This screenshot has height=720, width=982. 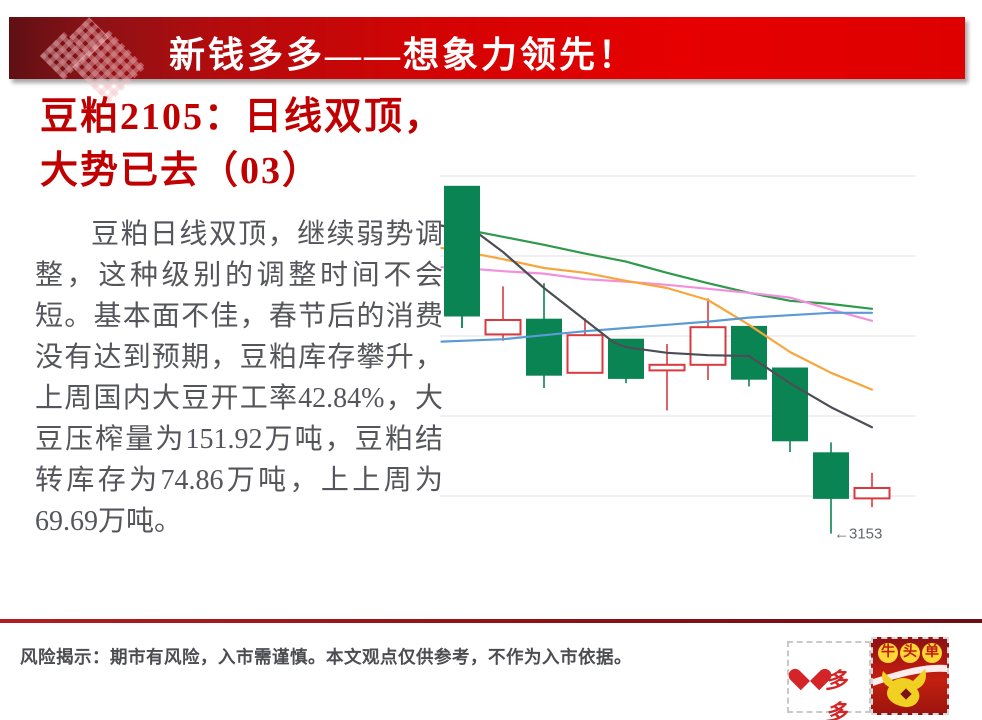 I want to click on banner-title: 新钱多多——想象力领先！, so click(x=403, y=55).